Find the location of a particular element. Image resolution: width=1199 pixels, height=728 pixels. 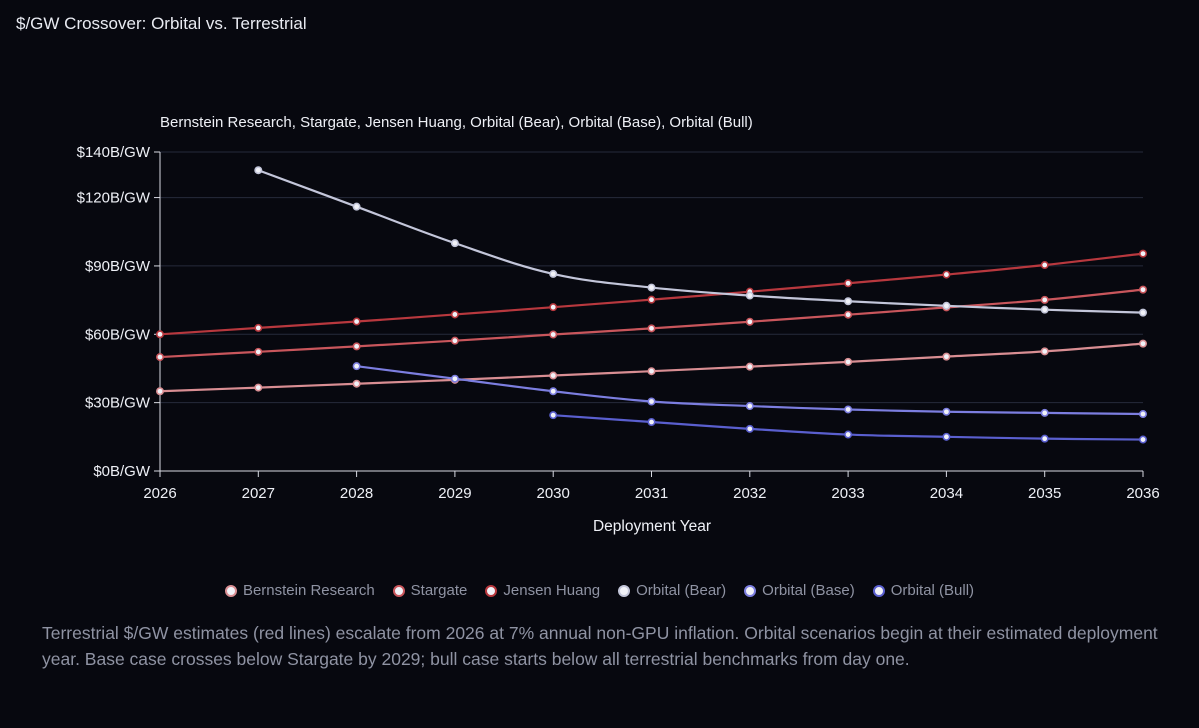

x-tick-label: 2032 is located at coordinates (749, 493).